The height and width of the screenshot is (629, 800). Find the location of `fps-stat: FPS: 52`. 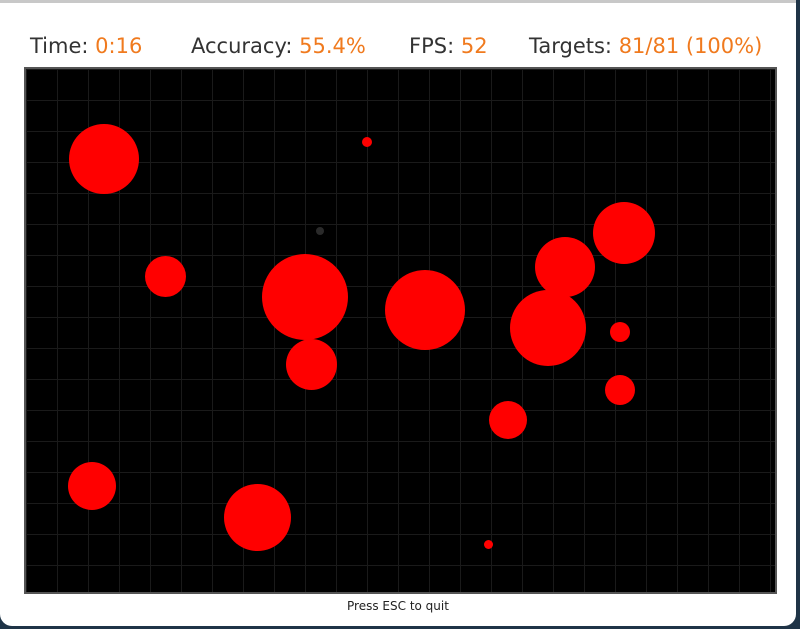

fps-stat: FPS: 52 is located at coordinates (448, 46).